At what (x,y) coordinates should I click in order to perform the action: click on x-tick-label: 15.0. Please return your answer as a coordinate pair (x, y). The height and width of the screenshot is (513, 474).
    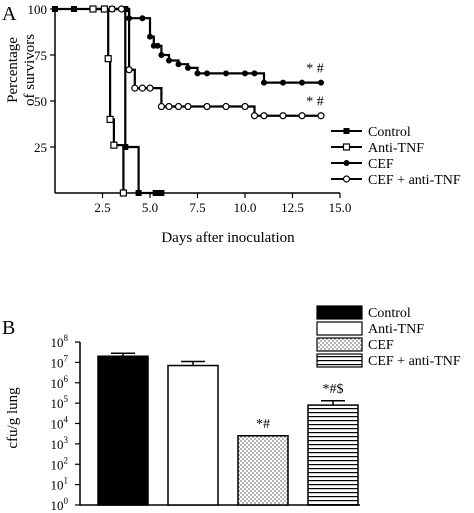
    Looking at the image, I should click on (340, 207).